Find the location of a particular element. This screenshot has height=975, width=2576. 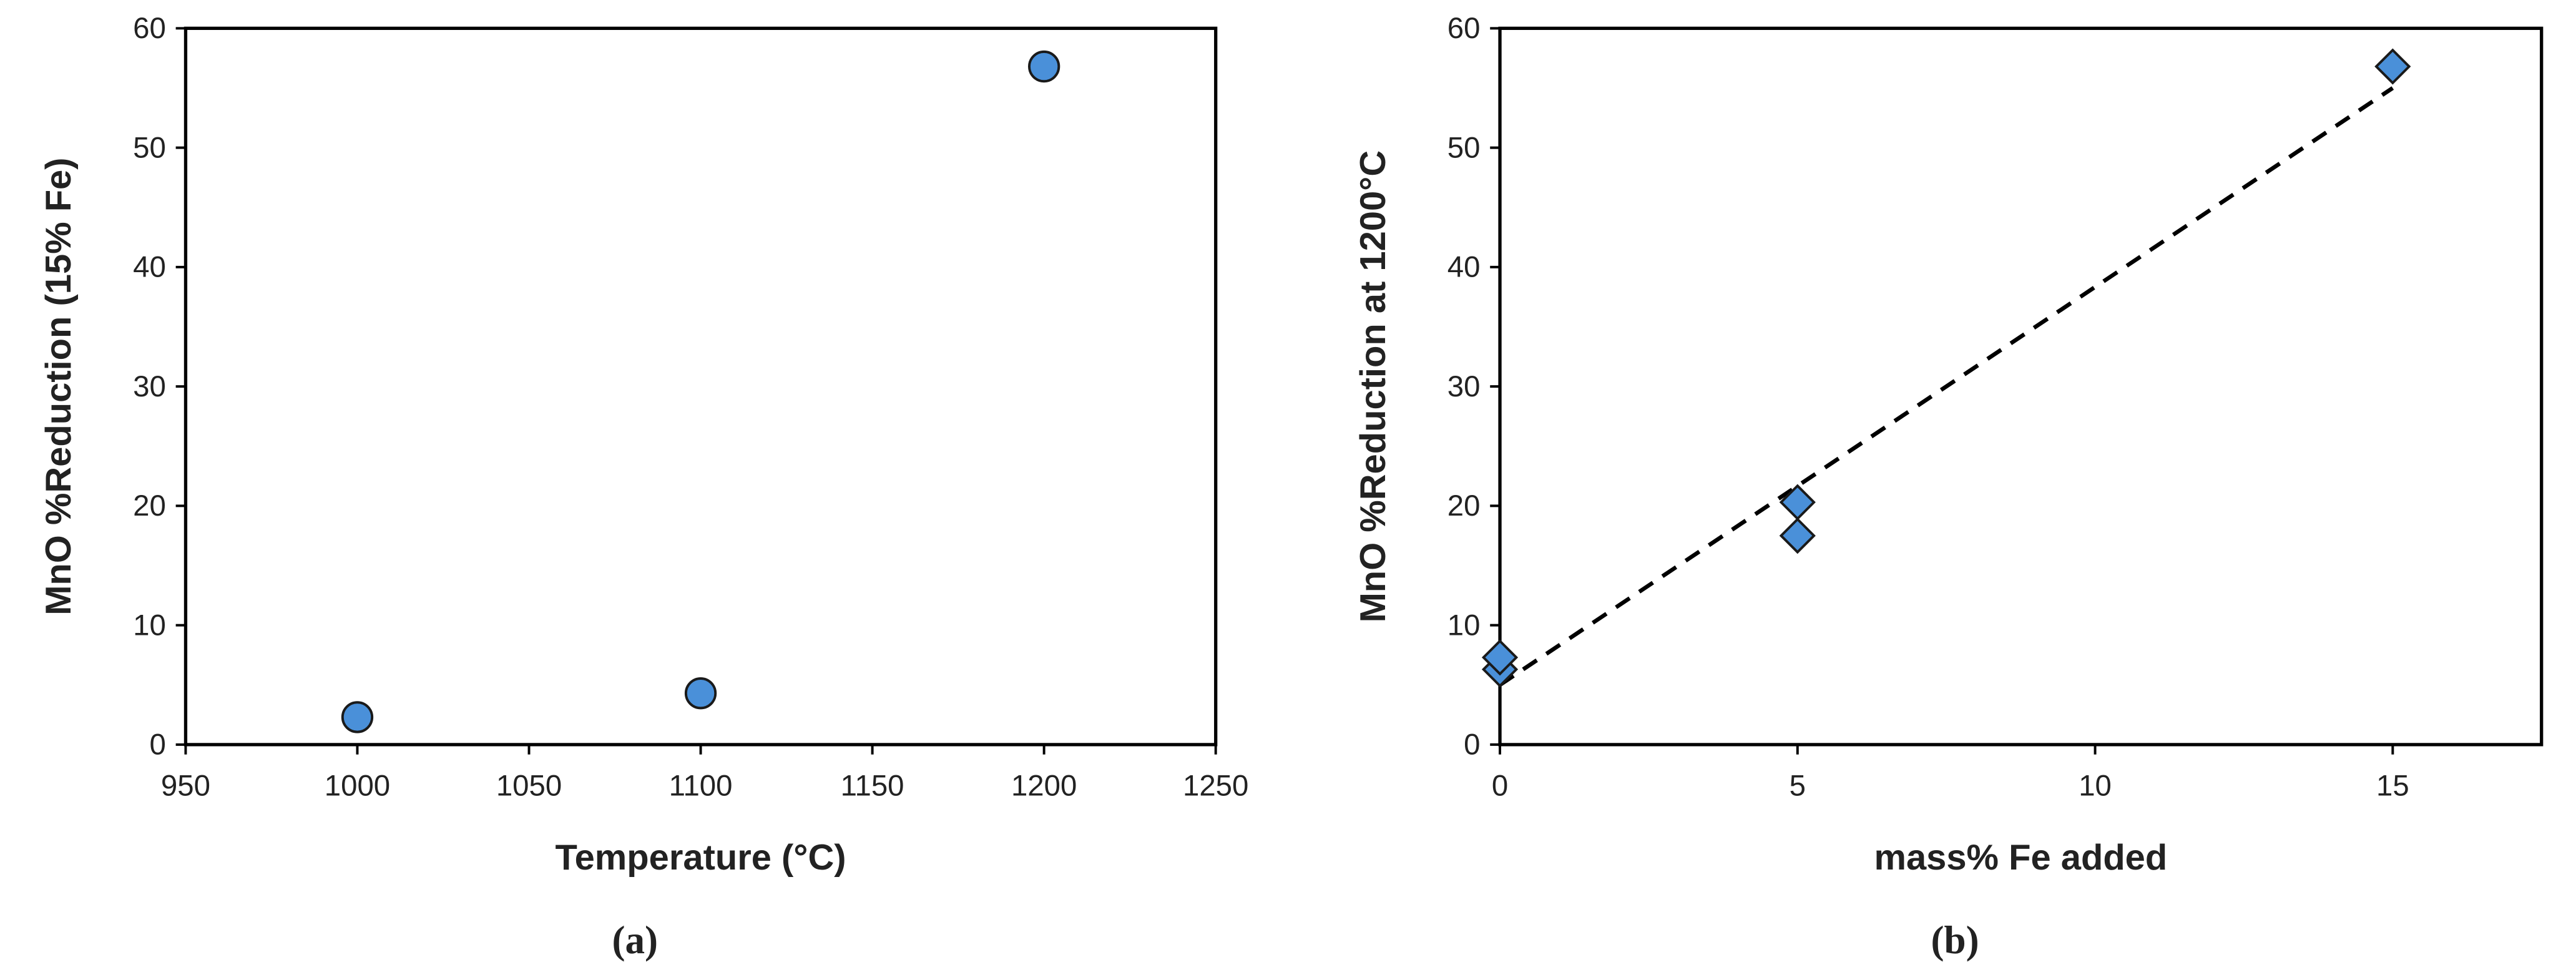

x-tick-label: 10 is located at coordinates (2095, 786).